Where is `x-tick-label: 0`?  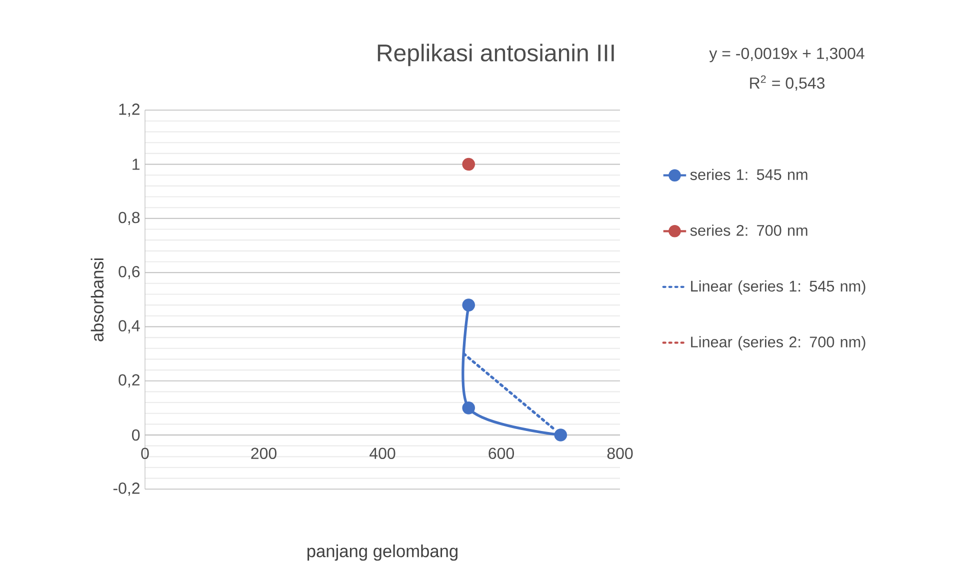 x-tick-label: 0 is located at coordinates (145, 453).